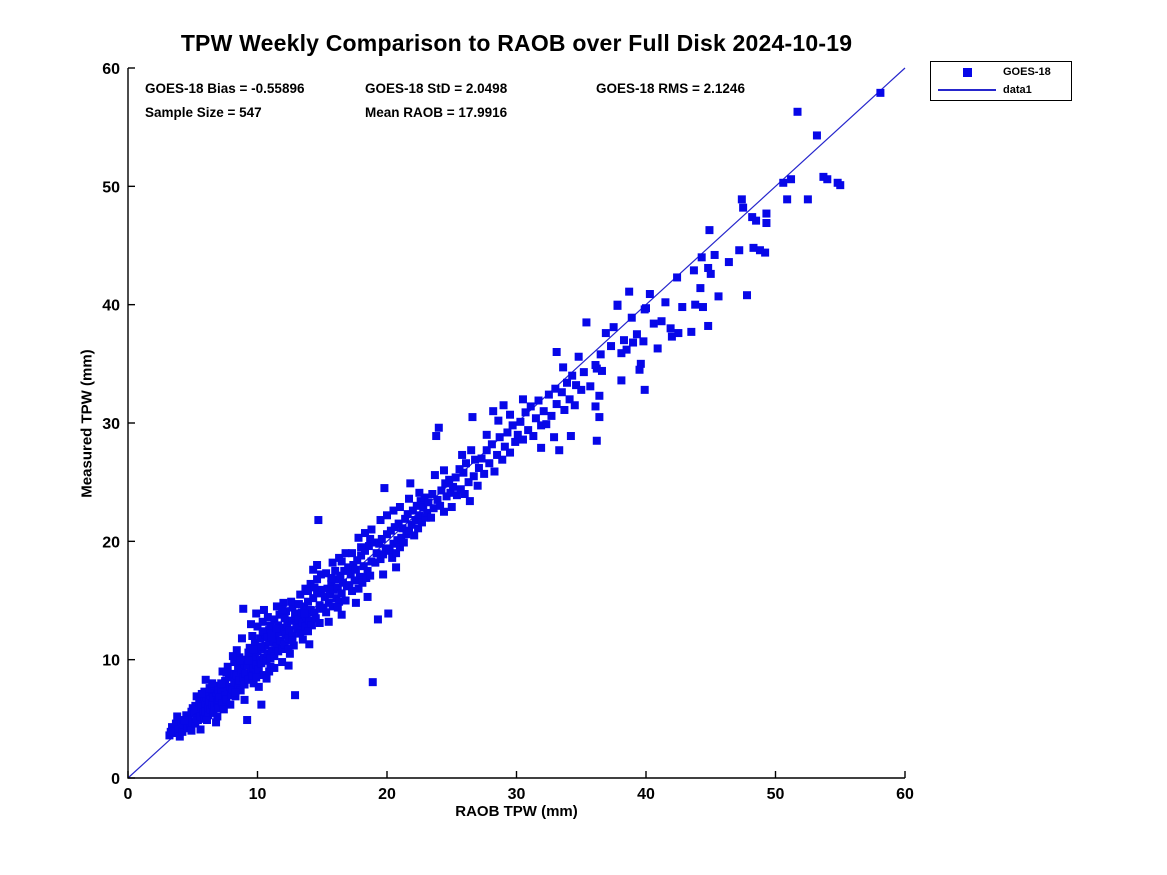  Describe the element at coordinates (111, 661) in the screenshot. I see `y-tick-label: 10` at that location.